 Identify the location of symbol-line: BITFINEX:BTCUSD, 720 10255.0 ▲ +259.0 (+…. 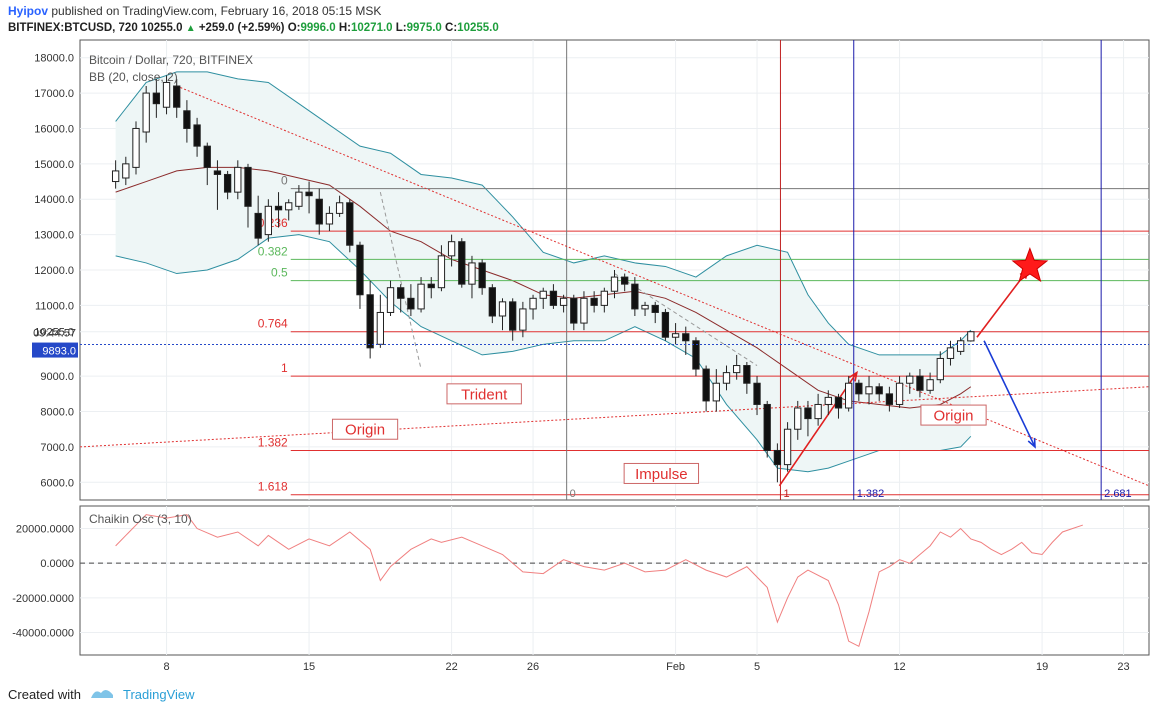
(253, 28).